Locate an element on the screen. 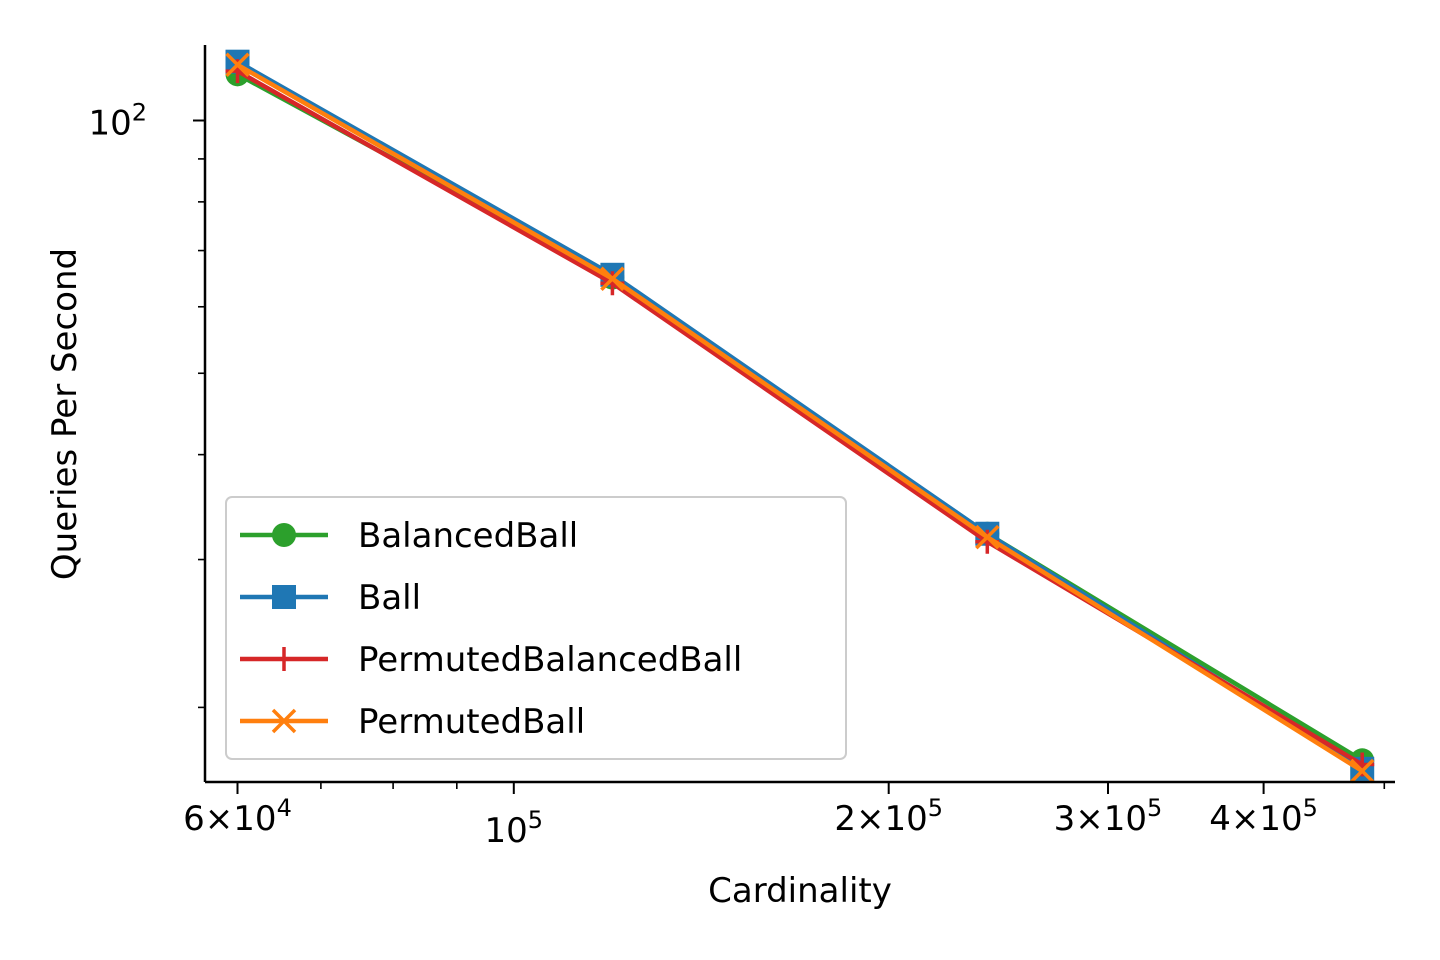  legend-label: PermutedBalancedBall is located at coordinates (550, 660).